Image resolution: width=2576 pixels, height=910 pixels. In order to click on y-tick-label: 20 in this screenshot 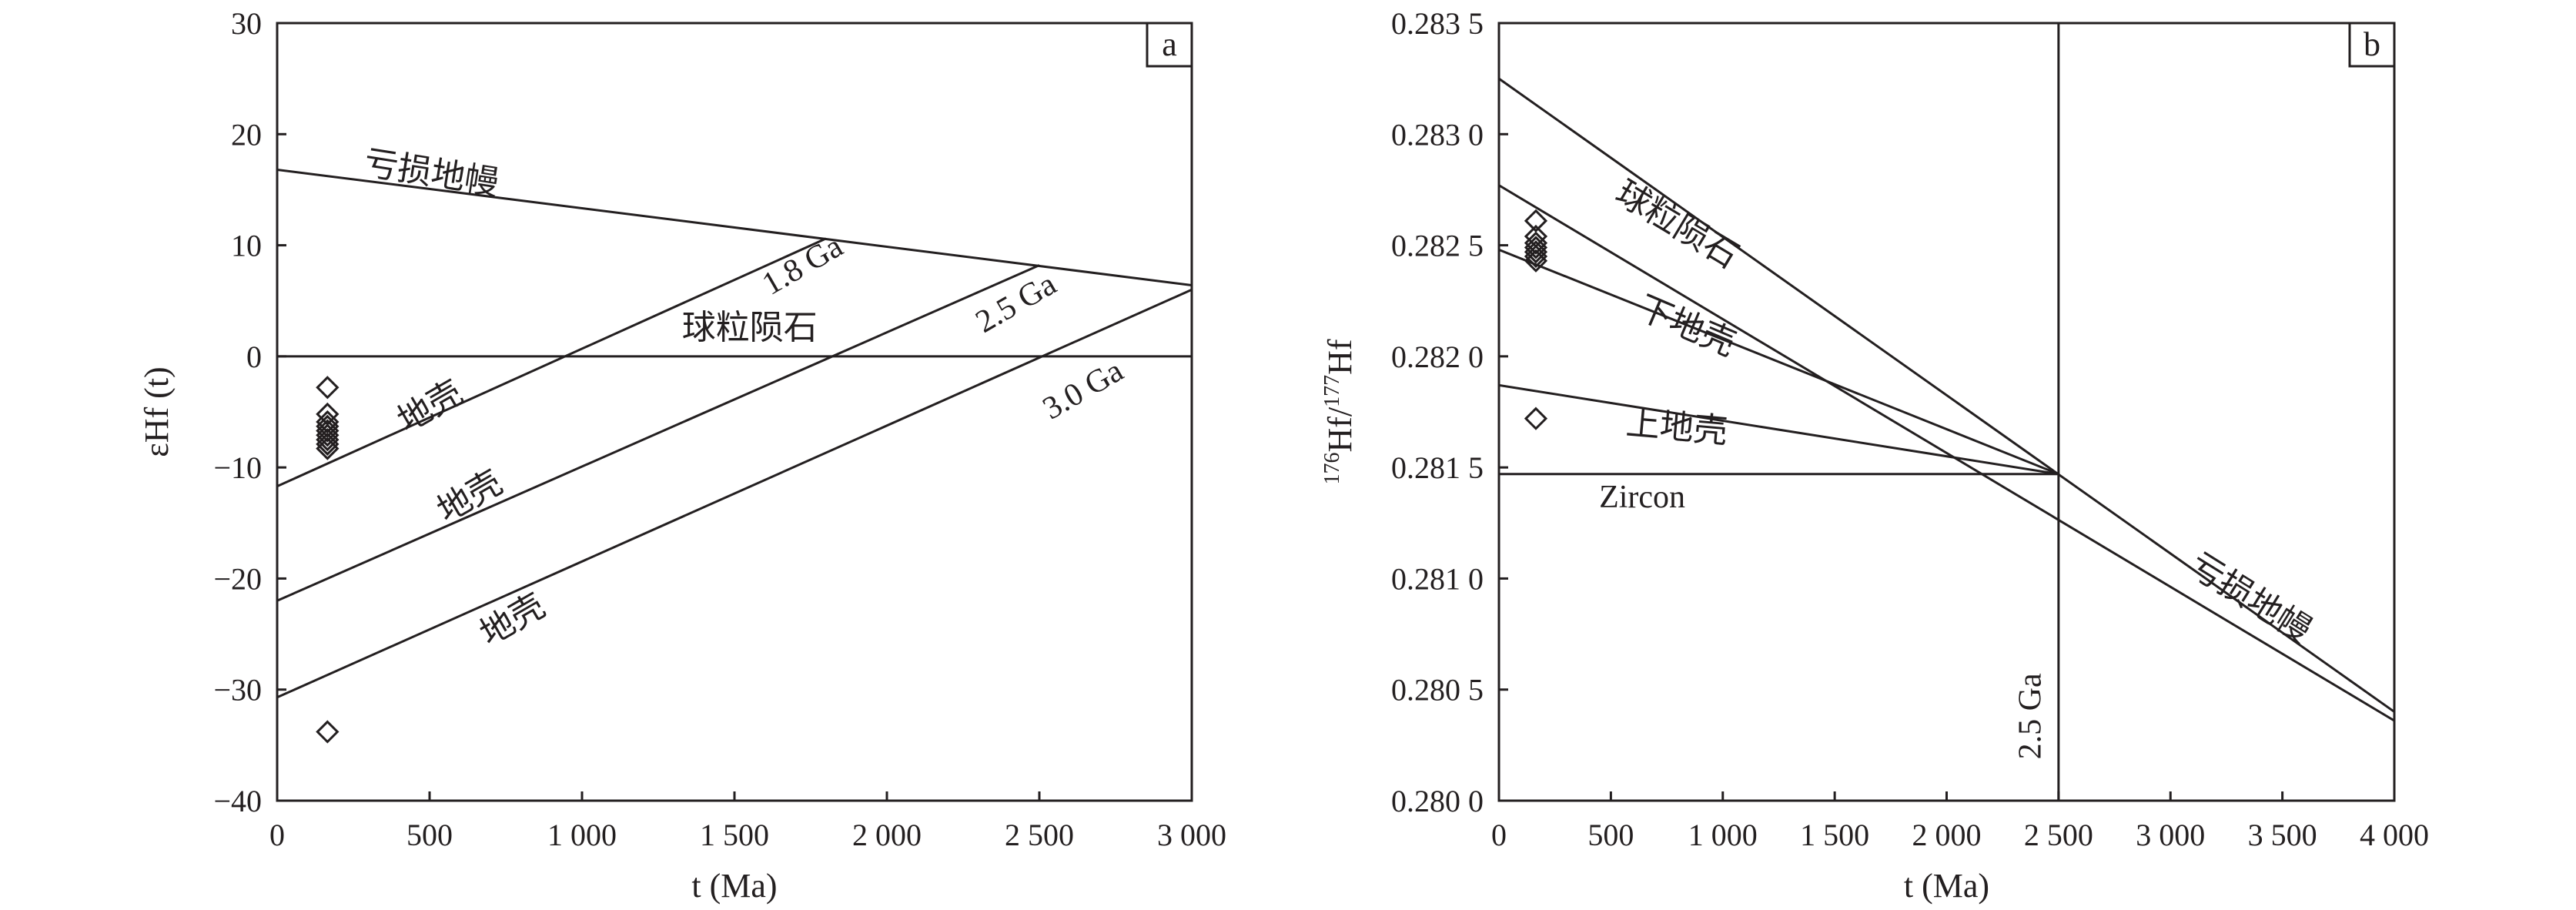, I will do `click(246, 134)`.